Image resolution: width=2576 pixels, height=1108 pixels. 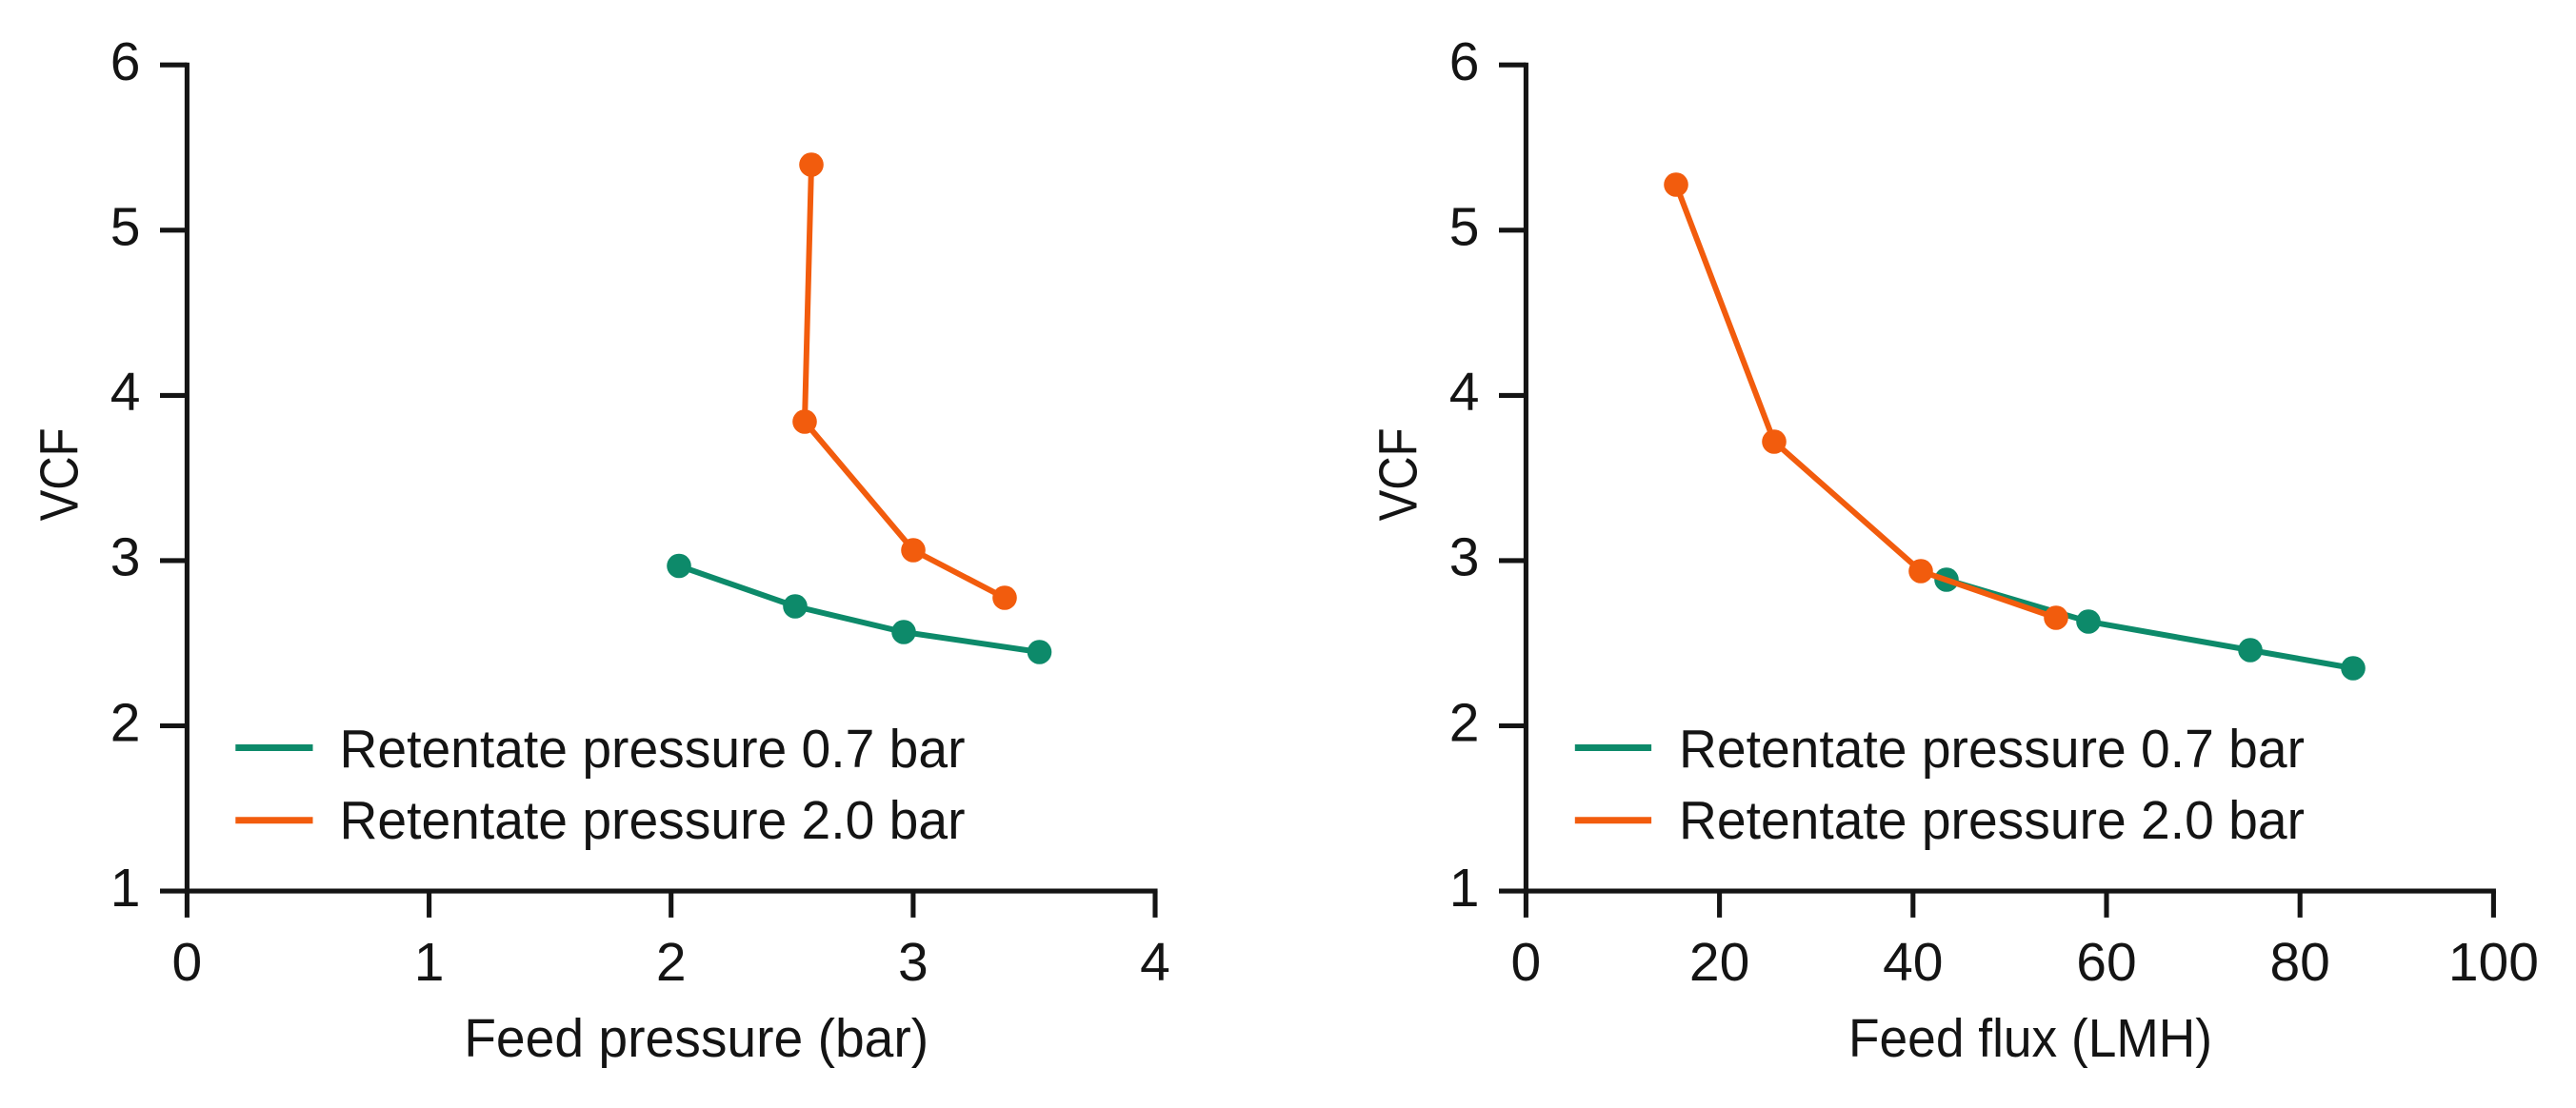 I want to click on svg-text: Feed pressure (bar), so click(x=696, y=1038).